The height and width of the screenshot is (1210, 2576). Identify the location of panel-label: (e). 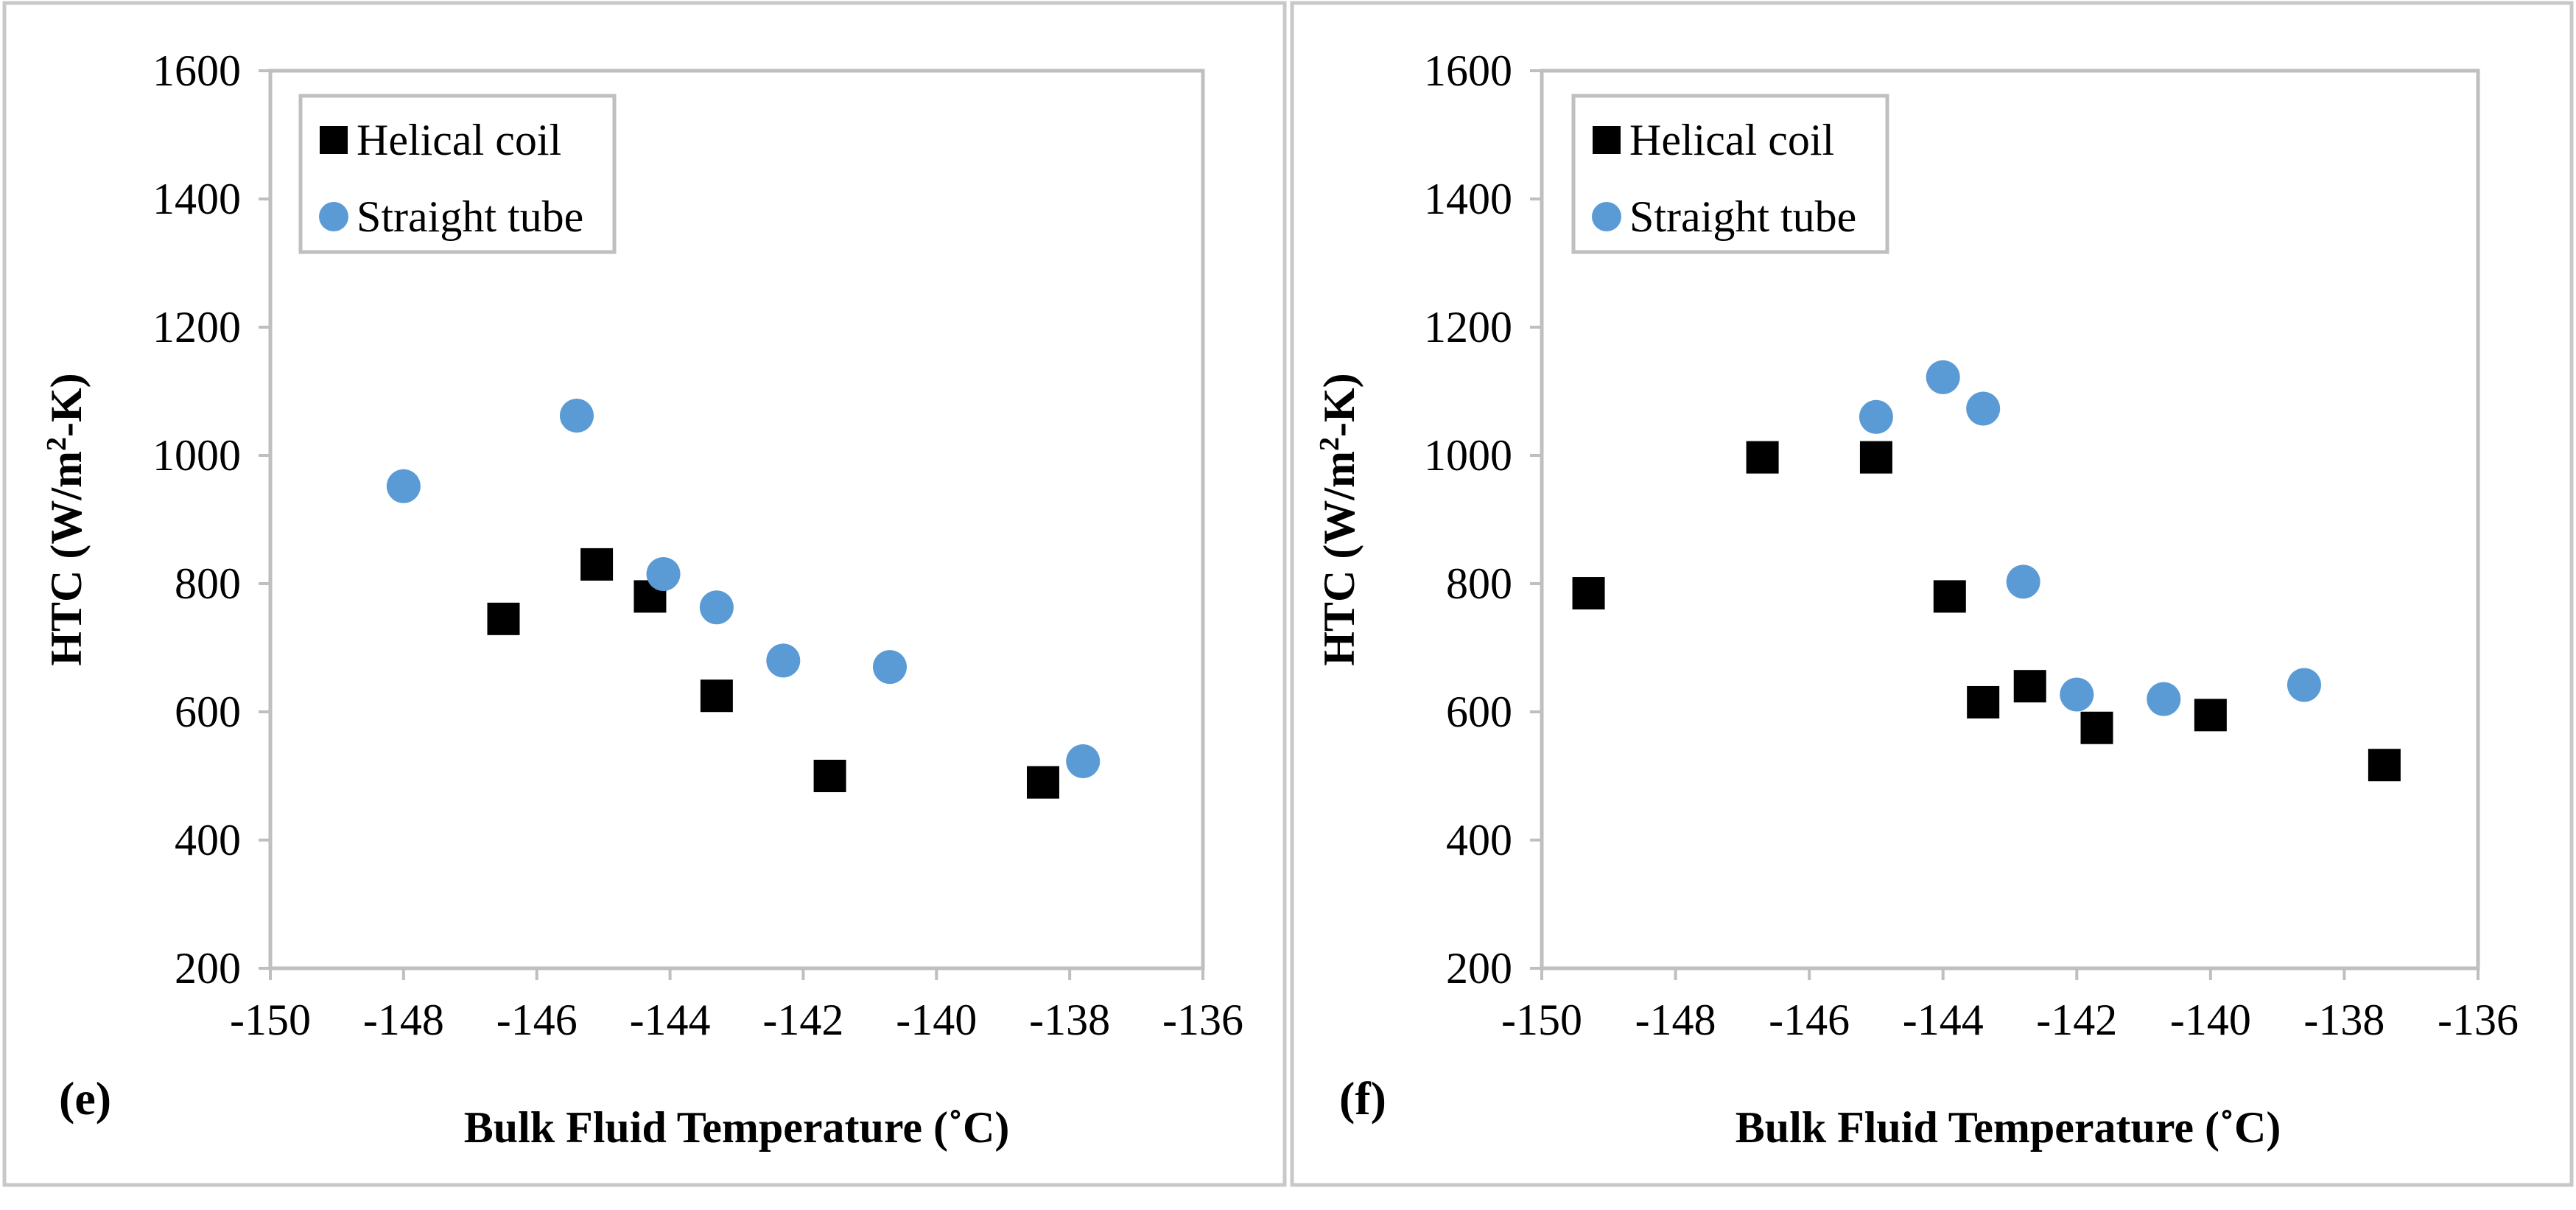
(85, 1098).